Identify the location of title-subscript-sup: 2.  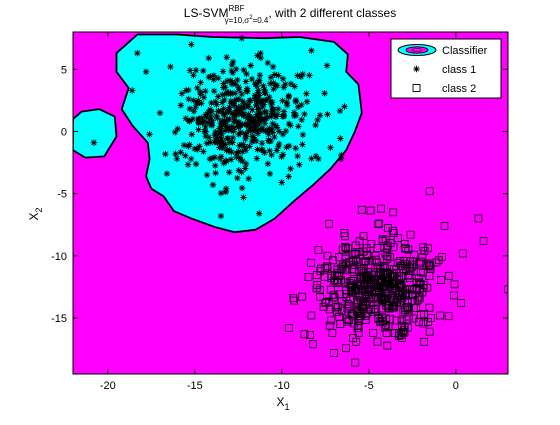
(251, 18).